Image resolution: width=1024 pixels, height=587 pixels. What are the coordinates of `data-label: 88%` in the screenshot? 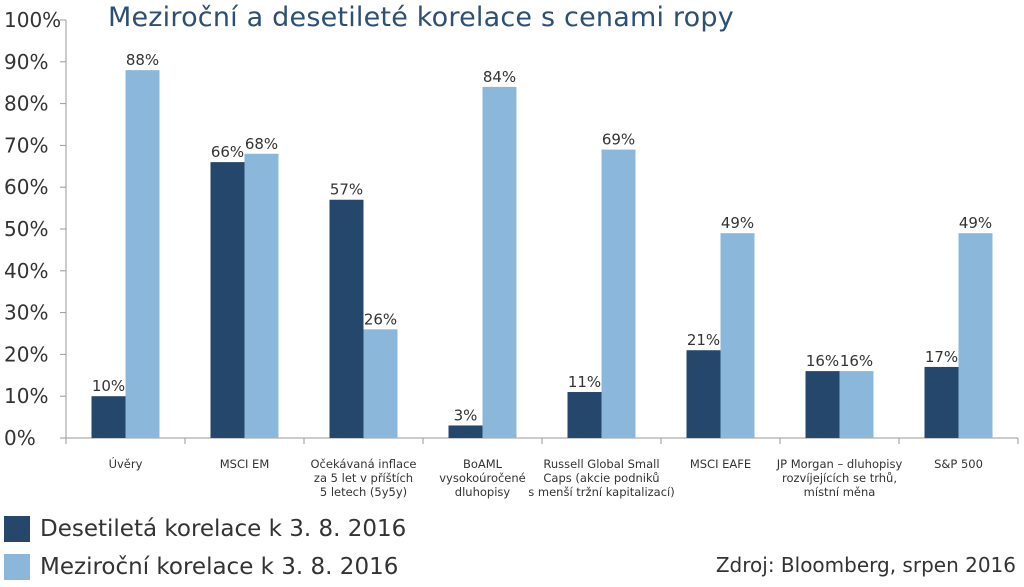 It's located at (142, 60).